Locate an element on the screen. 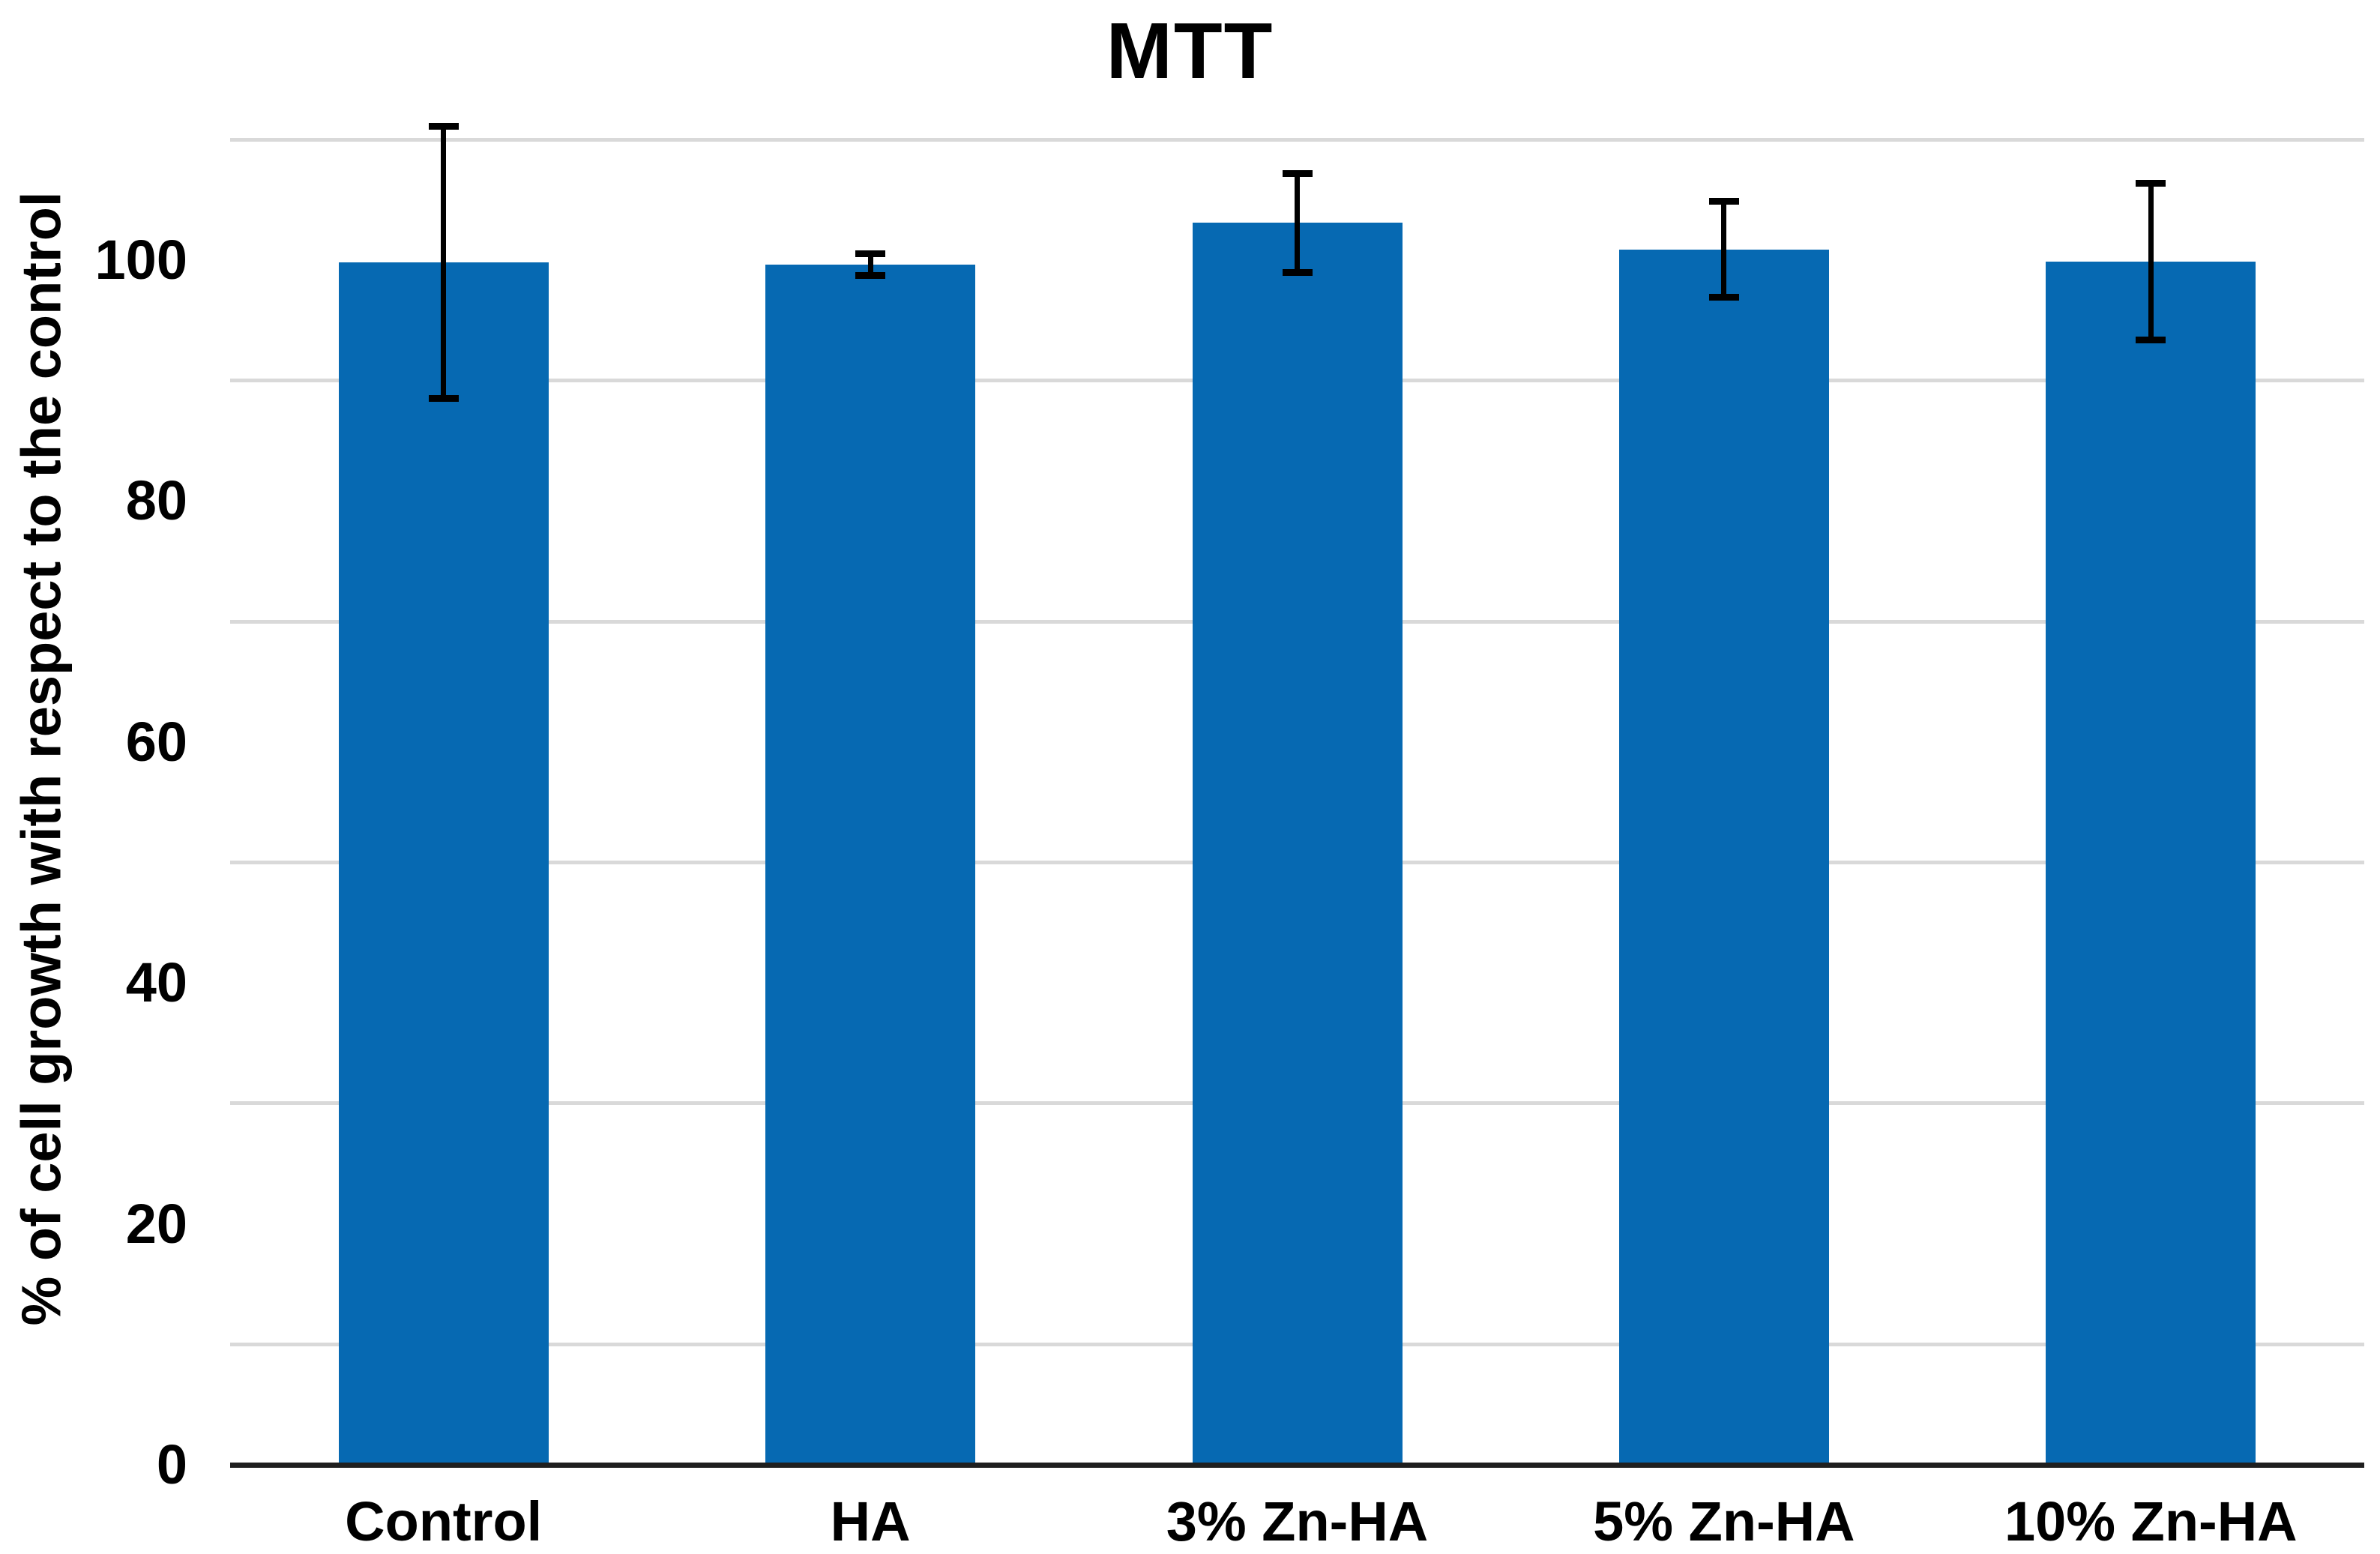  x-category-label: HA is located at coordinates (870, 1521).